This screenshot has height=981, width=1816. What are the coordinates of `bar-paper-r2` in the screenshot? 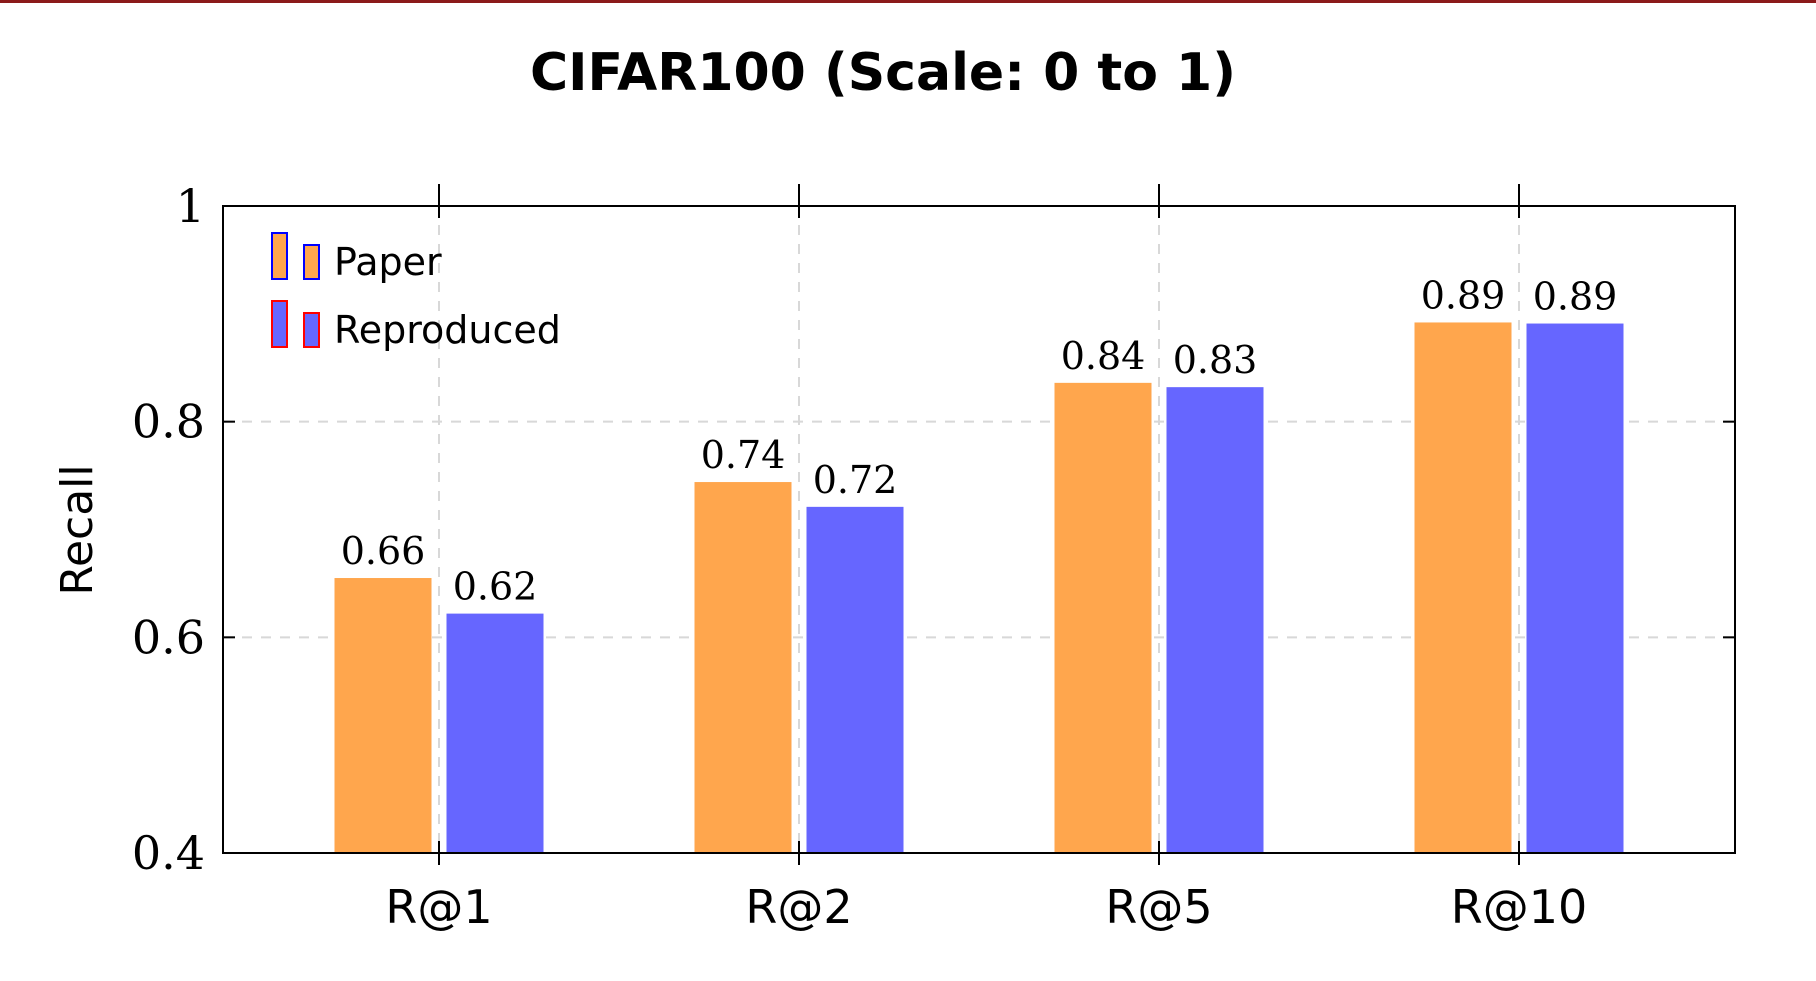 It's located at (743, 667).